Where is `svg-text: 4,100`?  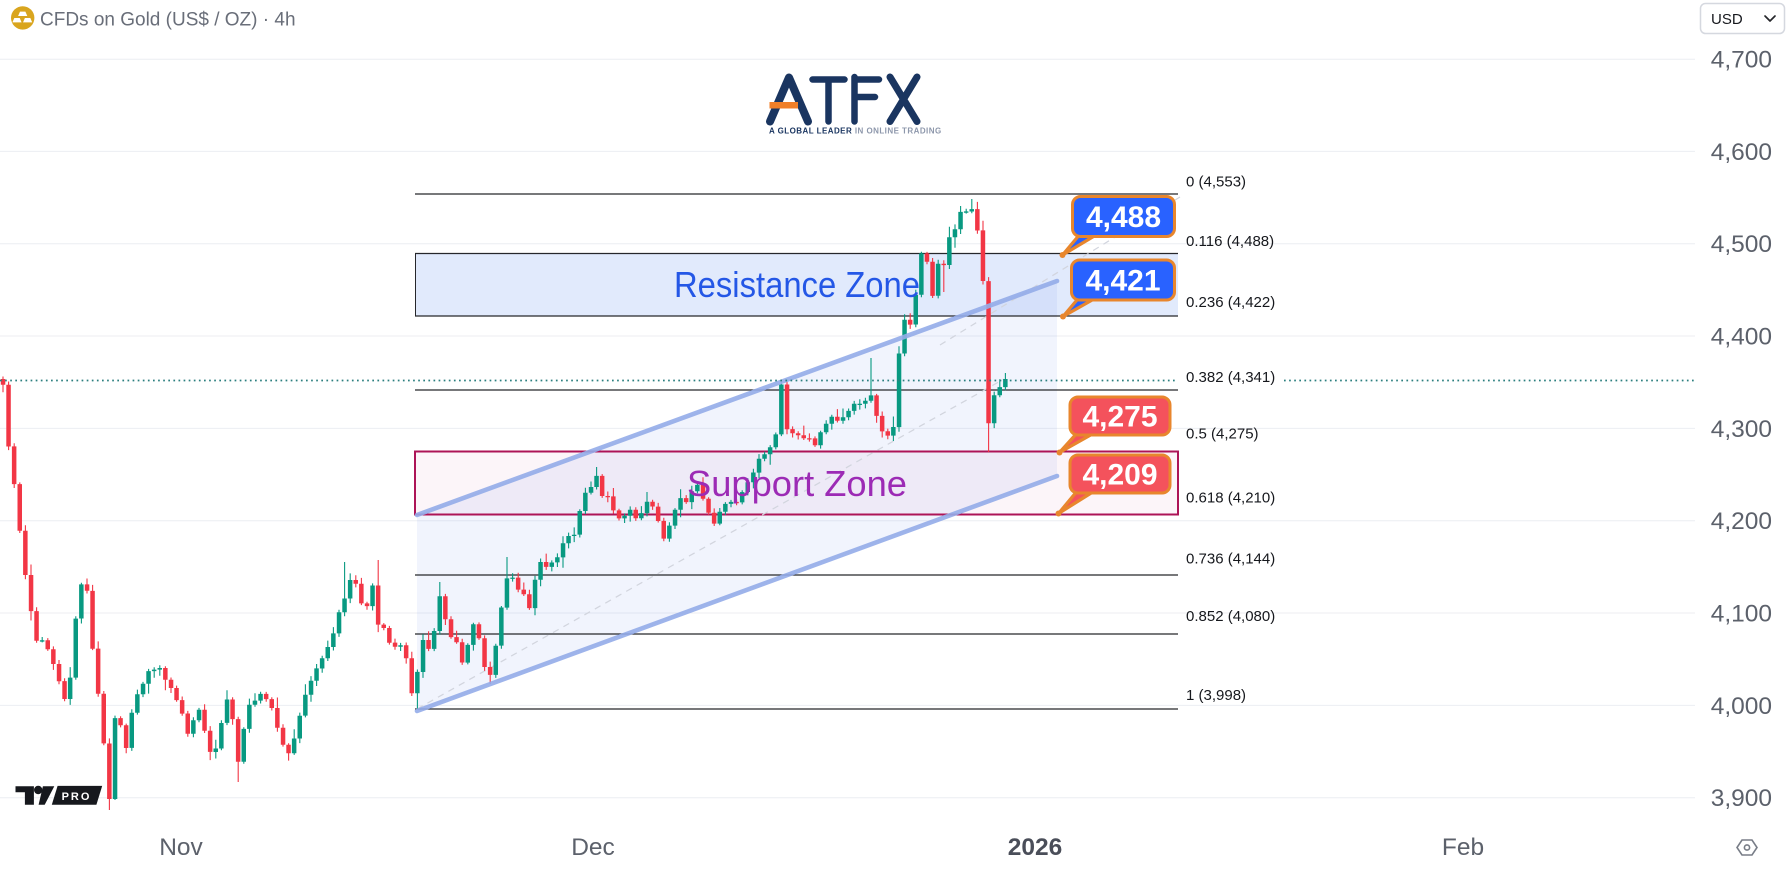 svg-text: 4,100 is located at coordinates (1741, 614).